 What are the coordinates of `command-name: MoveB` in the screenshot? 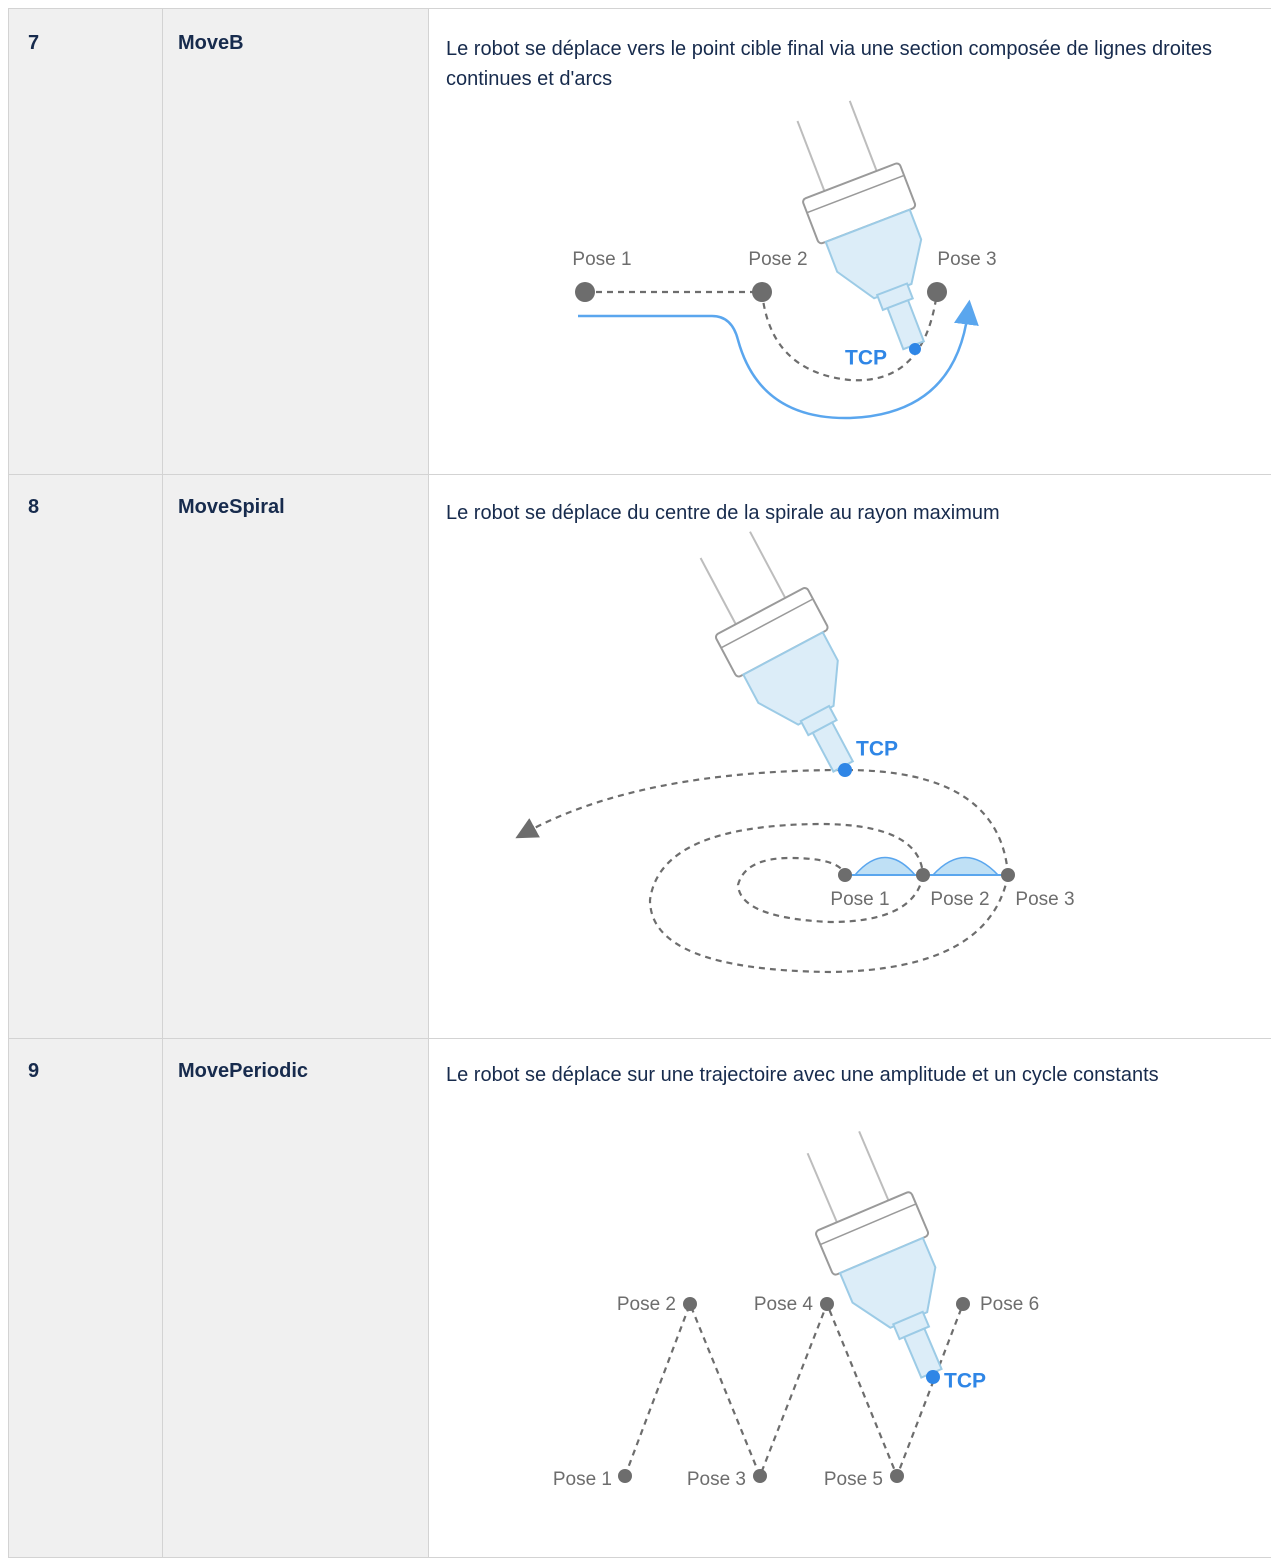 It's located at (211, 43).